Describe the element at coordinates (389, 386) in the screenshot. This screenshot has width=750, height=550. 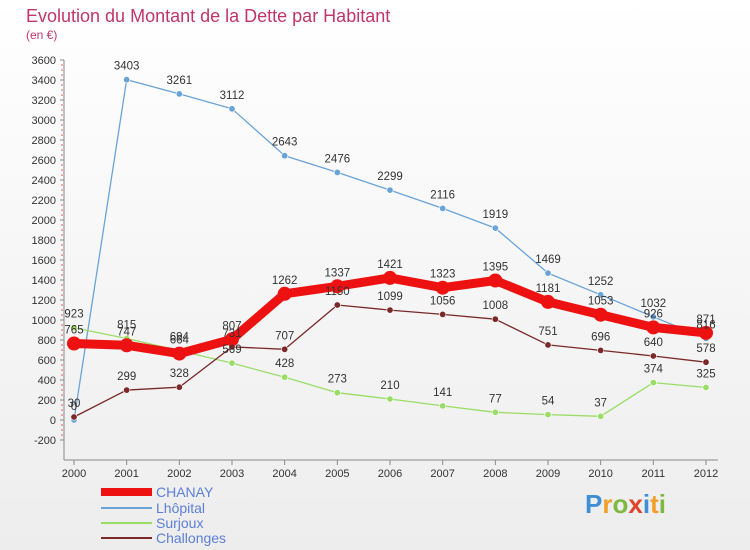
I see `data-label-surjoux: 210` at that location.